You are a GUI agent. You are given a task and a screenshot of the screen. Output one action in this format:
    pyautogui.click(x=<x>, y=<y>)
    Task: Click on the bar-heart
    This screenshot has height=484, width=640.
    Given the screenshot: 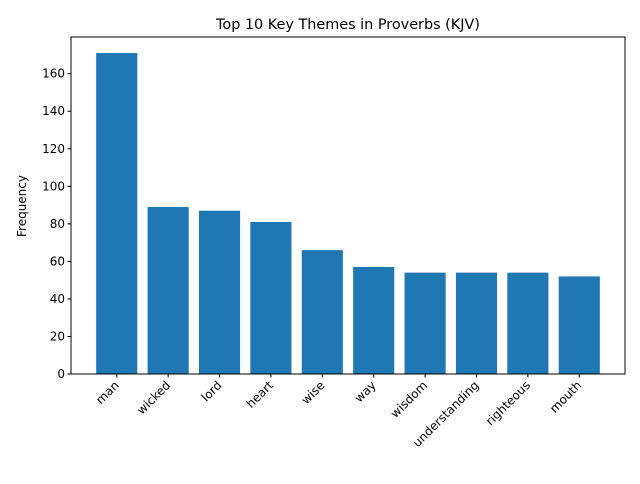 What is the action you would take?
    pyautogui.click(x=271, y=297)
    